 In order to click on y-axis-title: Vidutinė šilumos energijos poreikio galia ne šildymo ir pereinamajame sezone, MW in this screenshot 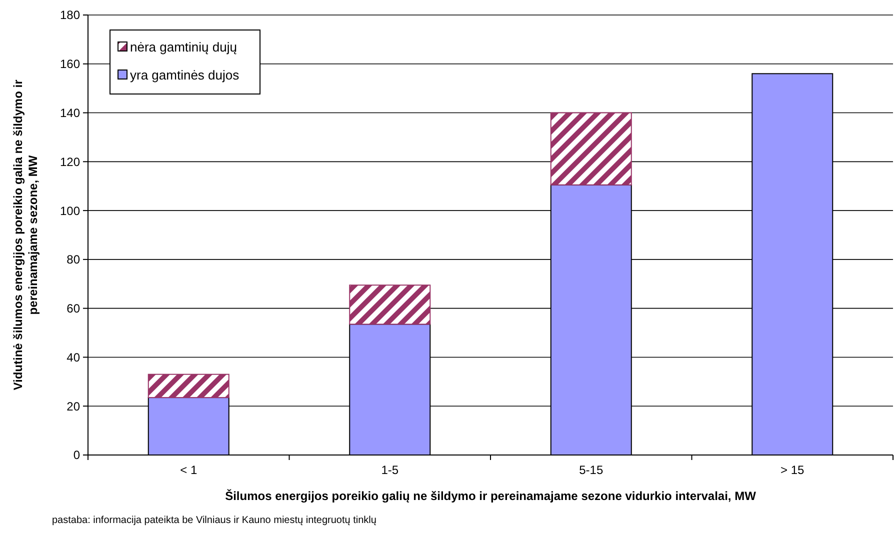, I will do `click(25, 234)`.